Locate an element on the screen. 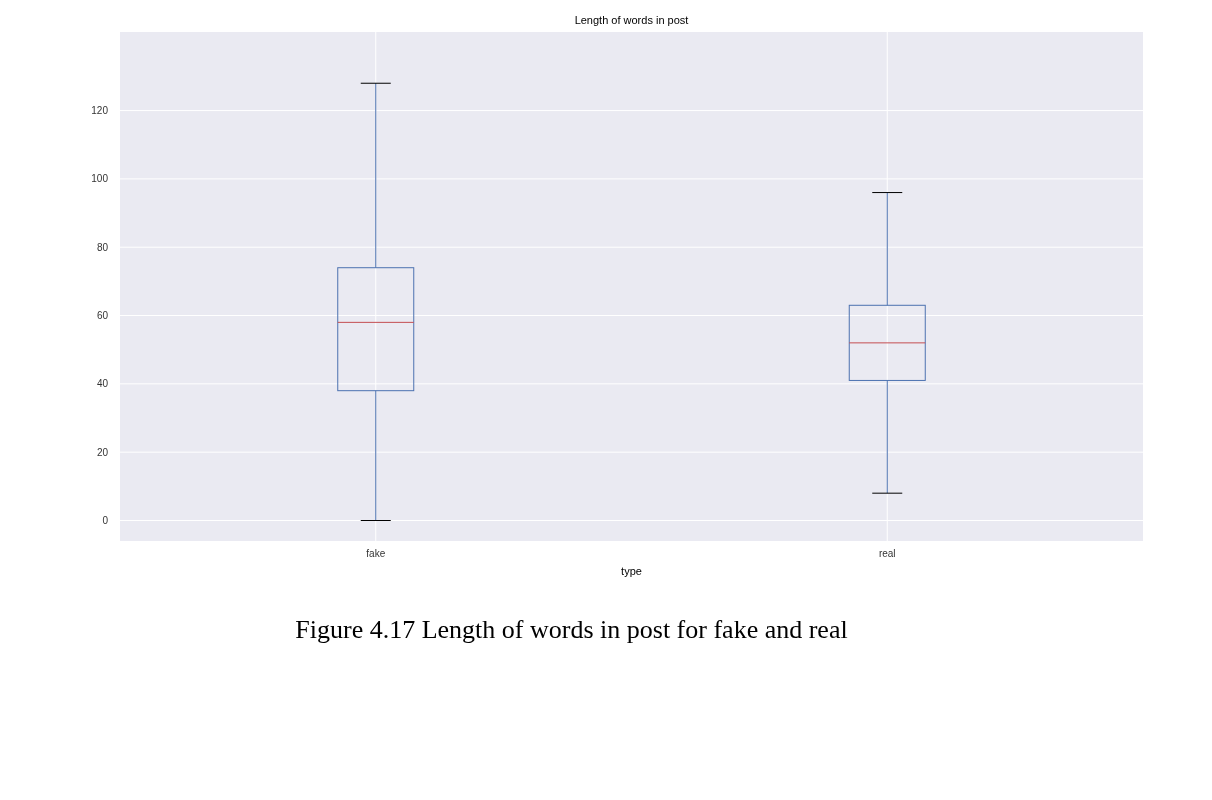 This screenshot has width=1212, height=800. x-axis-title: type is located at coordinates (631, 571).